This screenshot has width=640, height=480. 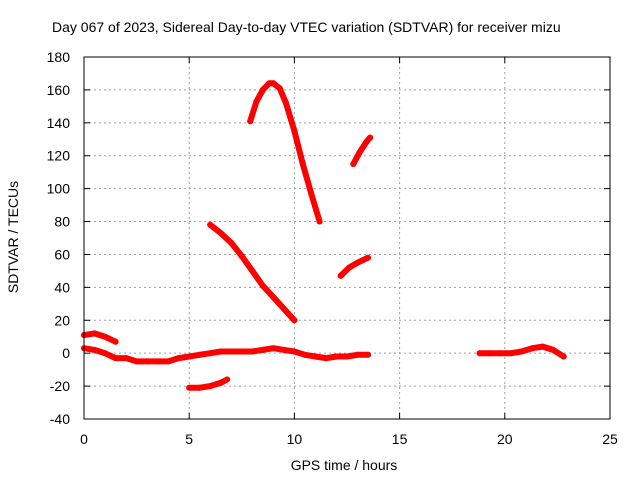 I want to click on x-tick-label: 10, so click(x=295, y=439).